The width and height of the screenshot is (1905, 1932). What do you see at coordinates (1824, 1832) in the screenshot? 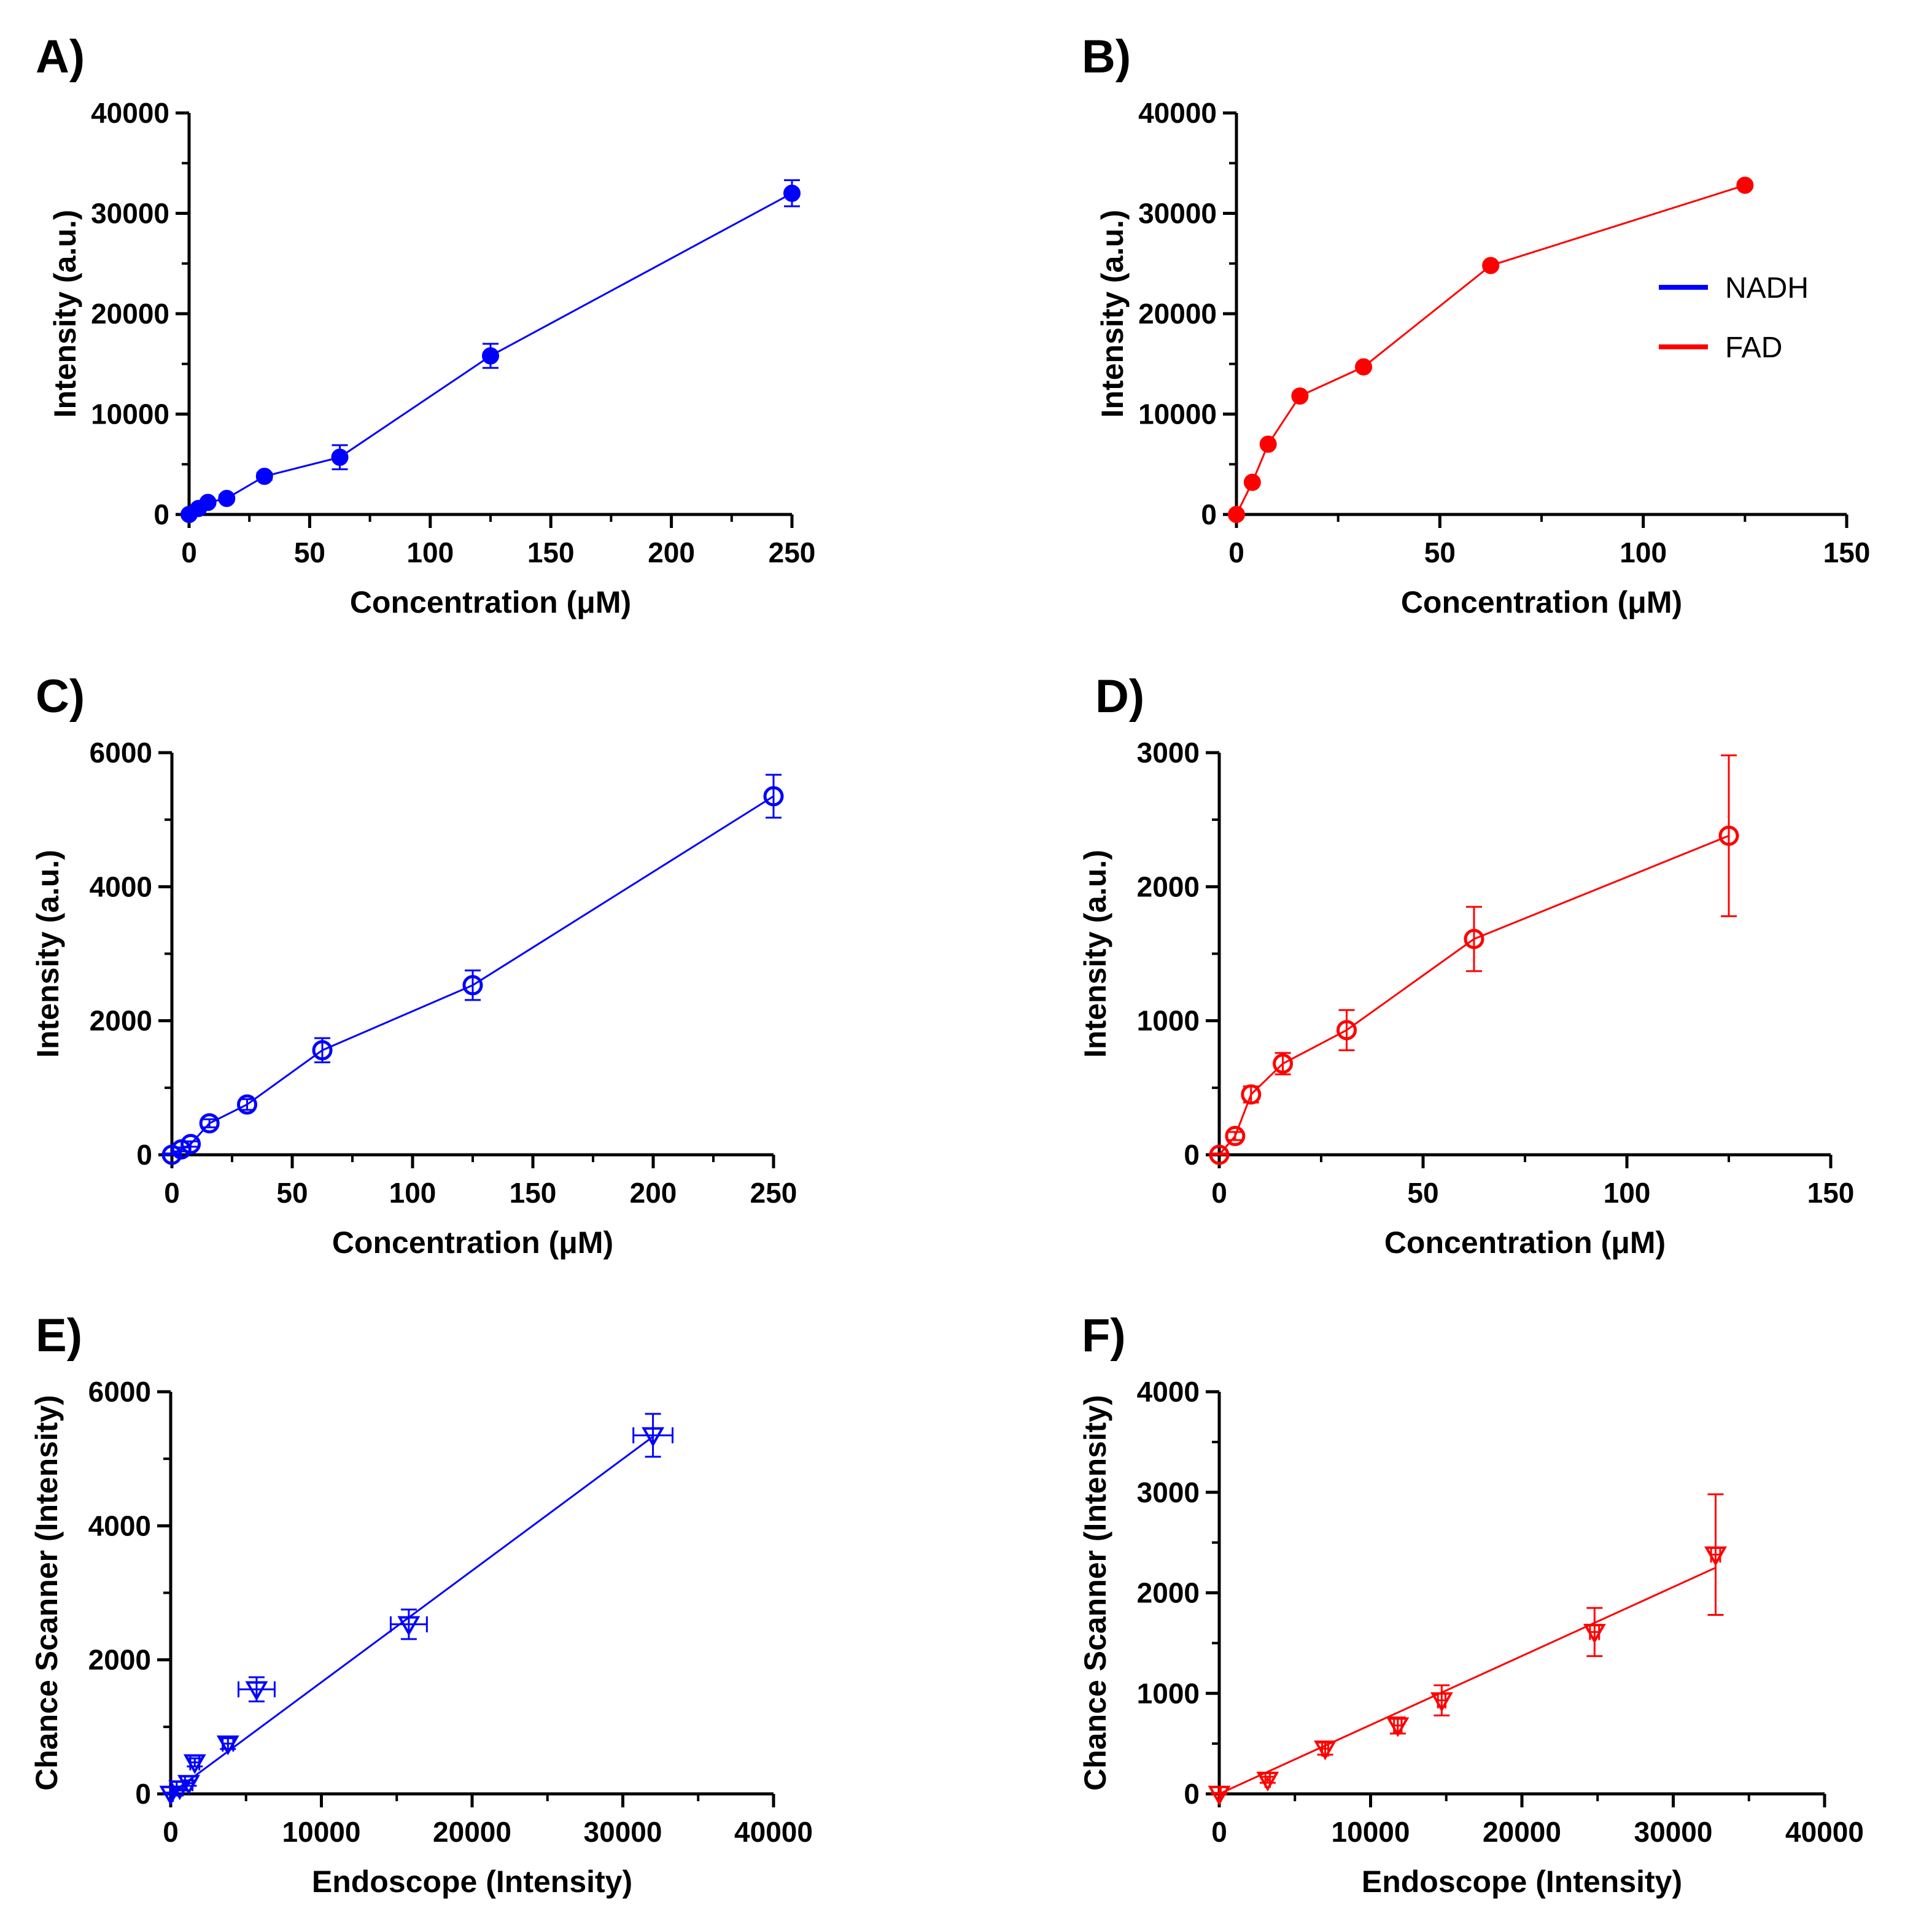
I see `x-tick-label: 40000` at bounding box center [1824, 1832].